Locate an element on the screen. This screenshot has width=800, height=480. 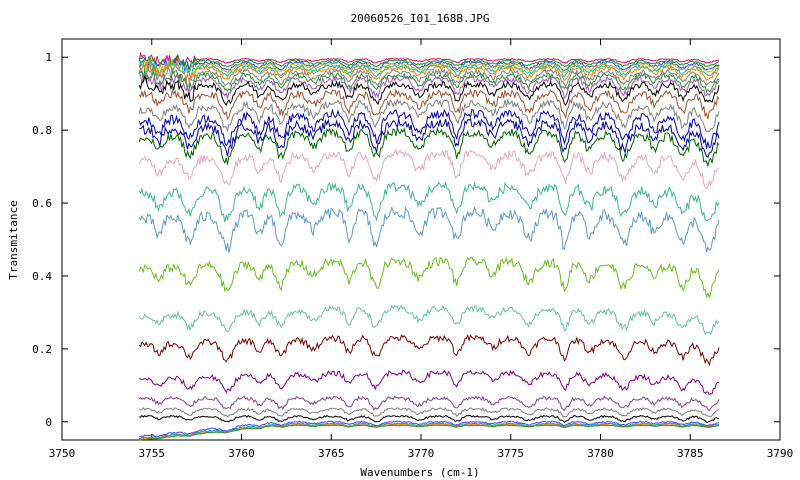
x-tick-label: 3760 is located at coordinates (241, 453).